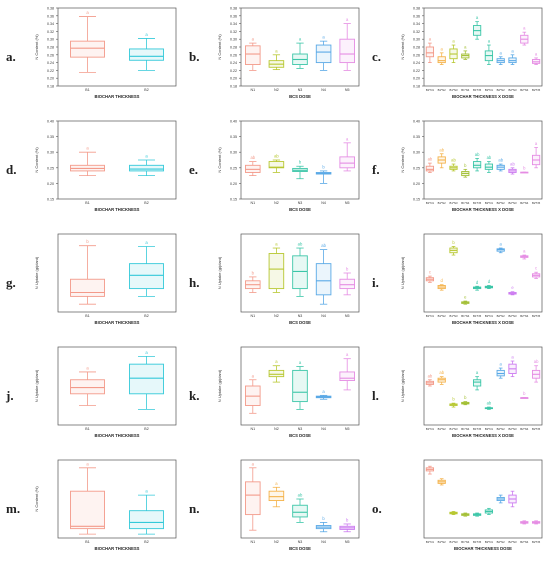 The width and height of the screenshot is (550, 563). Describe the element at coordinates (442, 316) in the screenshot. I see `x-tick-label: B1*N2` at that location.